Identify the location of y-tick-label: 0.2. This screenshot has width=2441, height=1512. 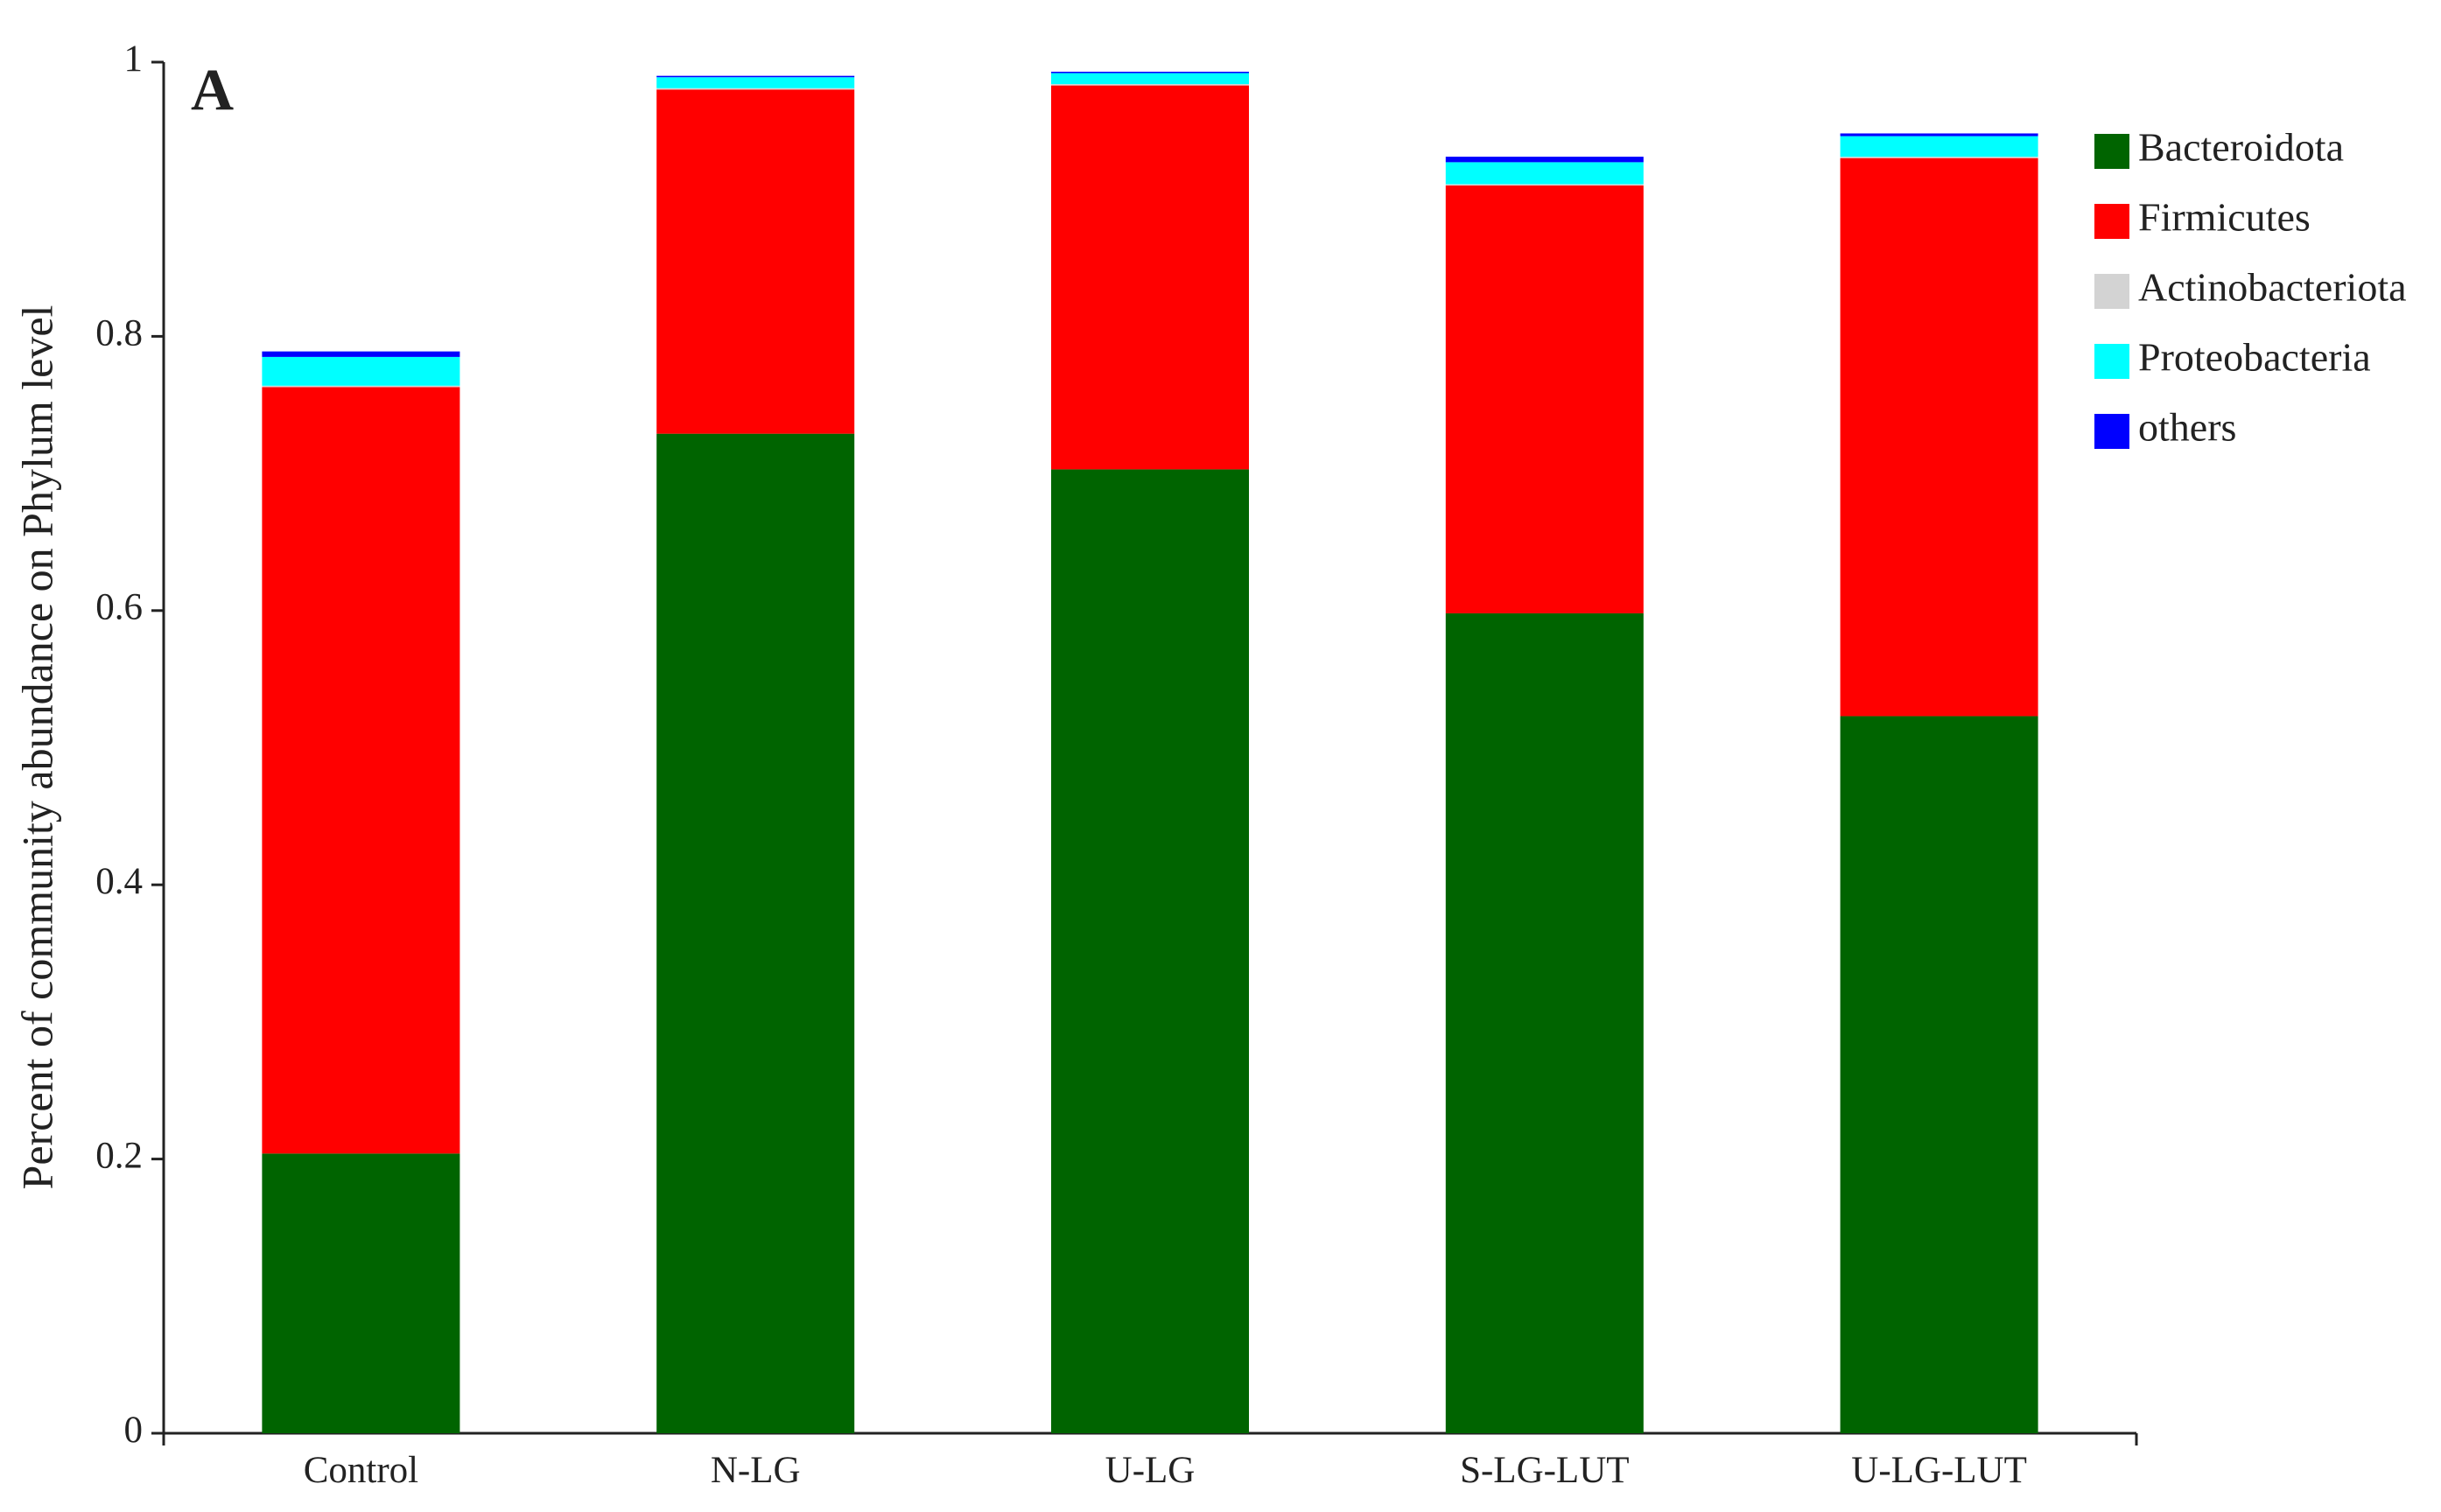
(119, 1155).